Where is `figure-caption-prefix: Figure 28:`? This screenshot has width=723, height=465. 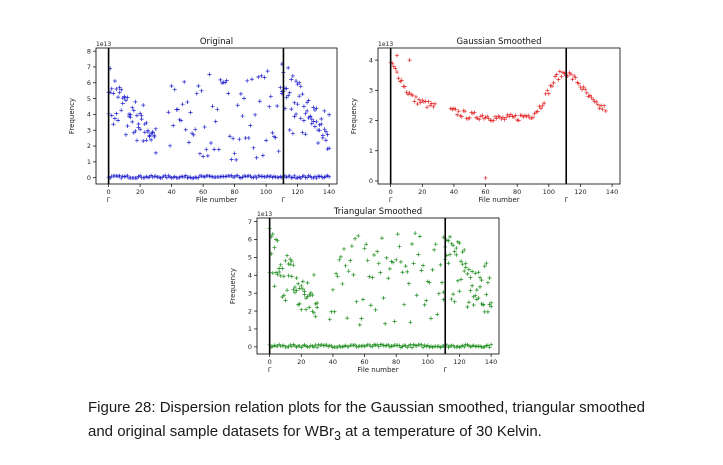 figure-caption-prefix: Figure 28: is located at coordinates (124, 407).